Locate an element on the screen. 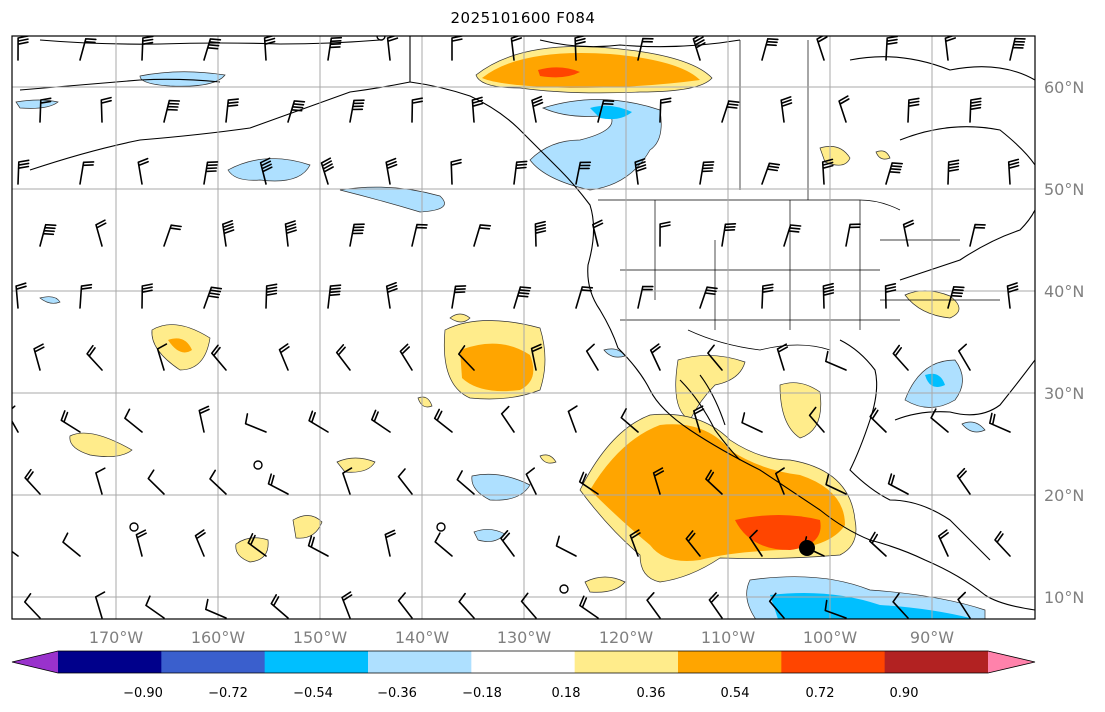  latitude-label: 50°N is located at coordinates (1064, 189).